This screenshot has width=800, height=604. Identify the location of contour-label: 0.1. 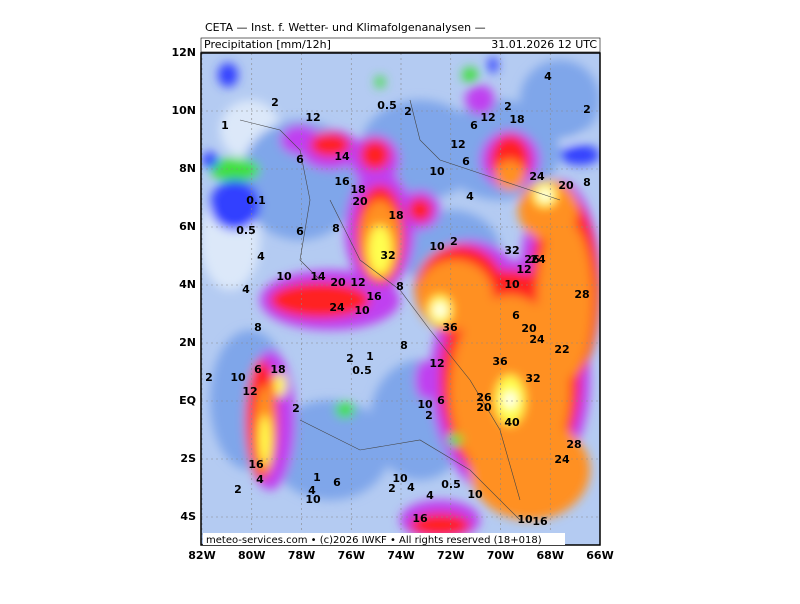
(256, 200).